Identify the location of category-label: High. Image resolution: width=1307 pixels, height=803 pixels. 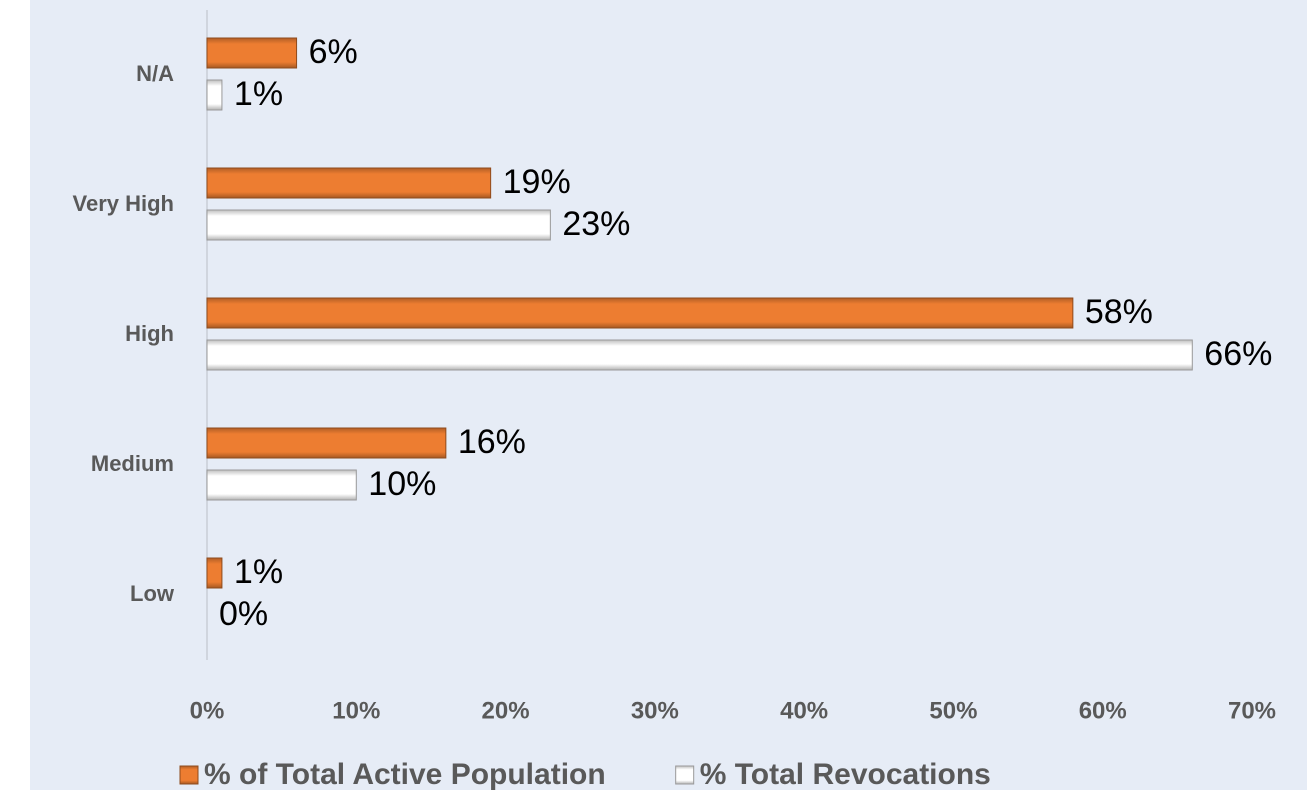
(149, 333).